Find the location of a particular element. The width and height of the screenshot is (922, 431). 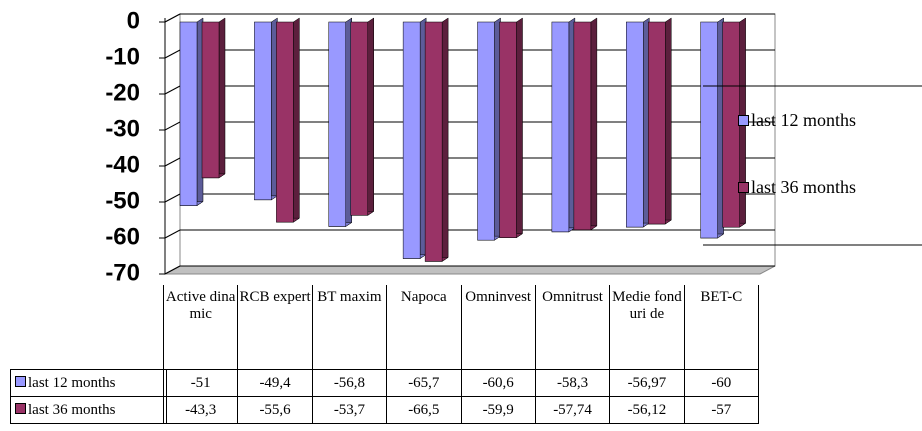

table-value: -65,7 is located at coordinates (424, 383).